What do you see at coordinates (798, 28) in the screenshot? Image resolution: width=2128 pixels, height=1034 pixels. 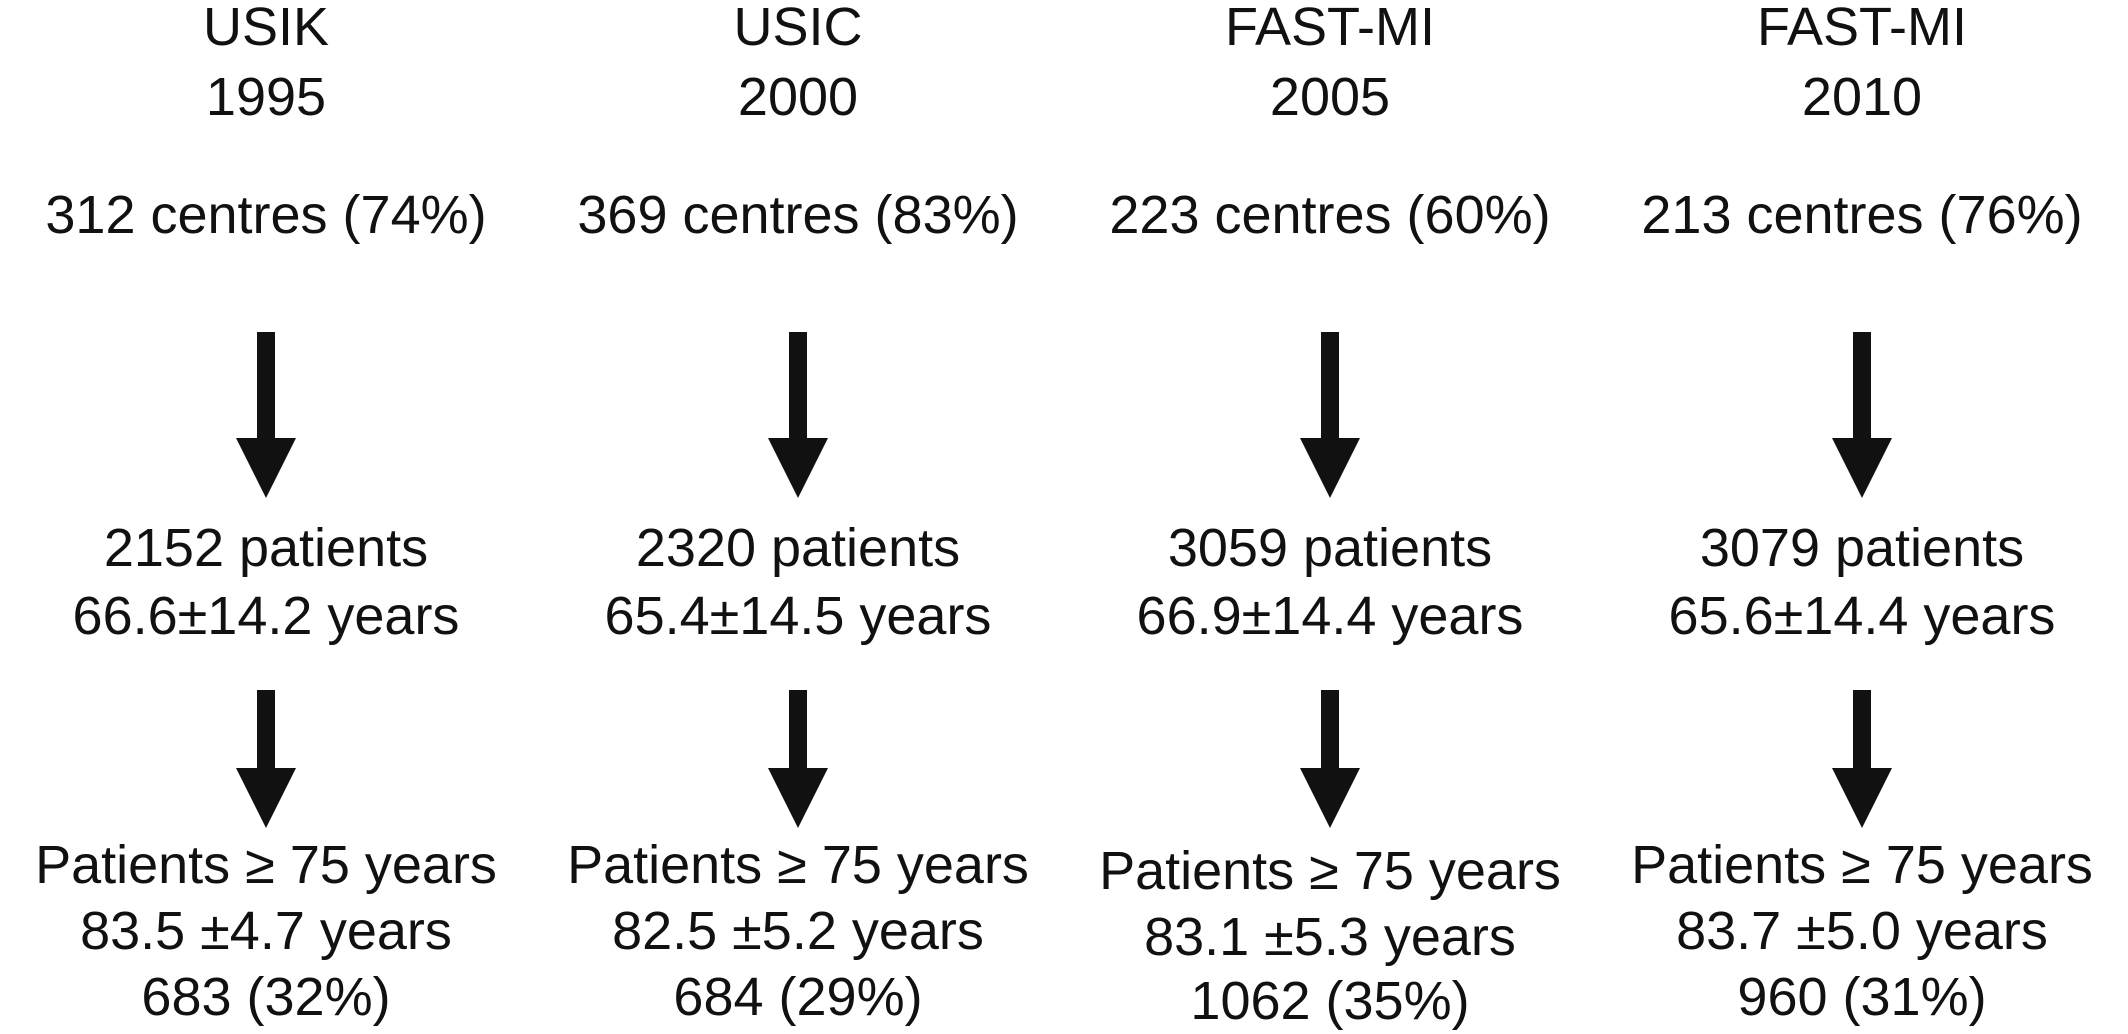 I see `study-name: USIC` at bounding box center [798, 28].